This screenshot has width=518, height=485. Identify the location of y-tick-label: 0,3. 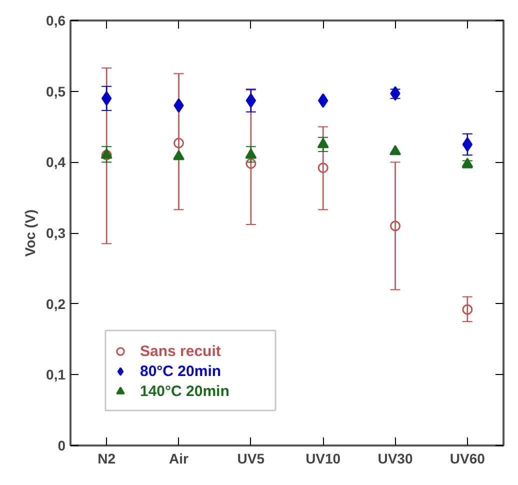
(56, 233).